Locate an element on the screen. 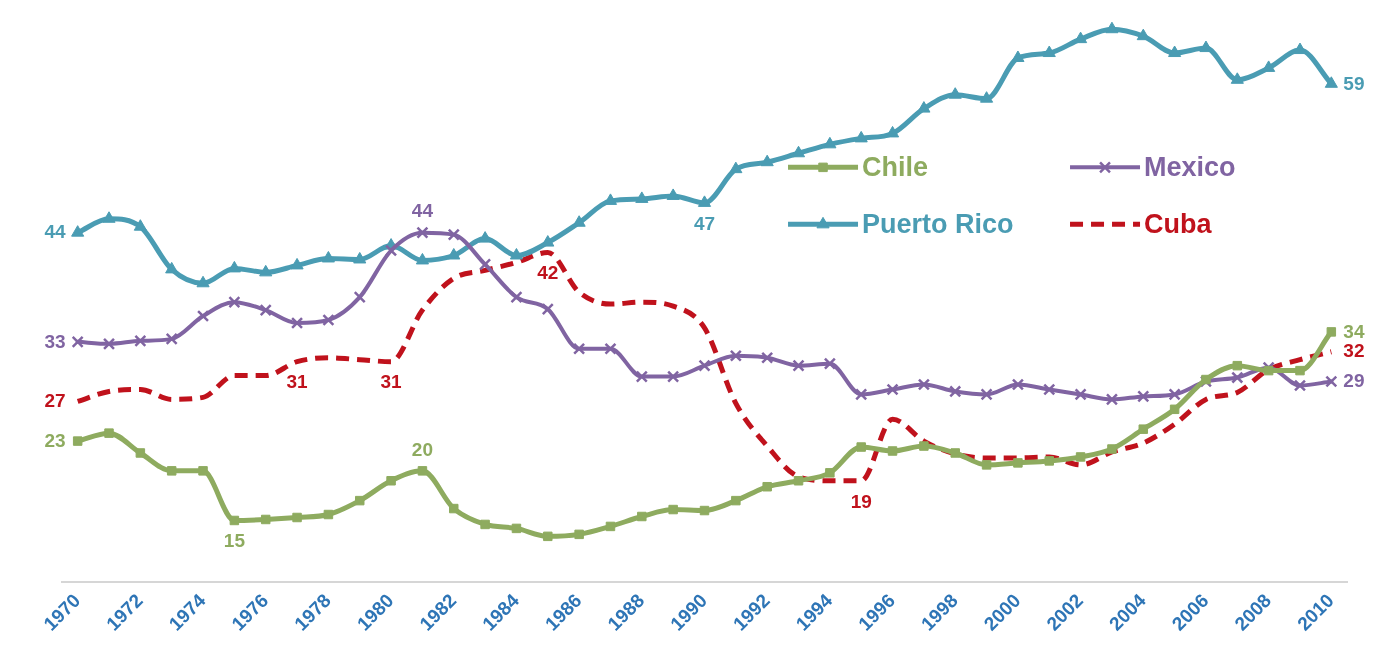  legend-label: Chile is located at coordinates (895, 166).